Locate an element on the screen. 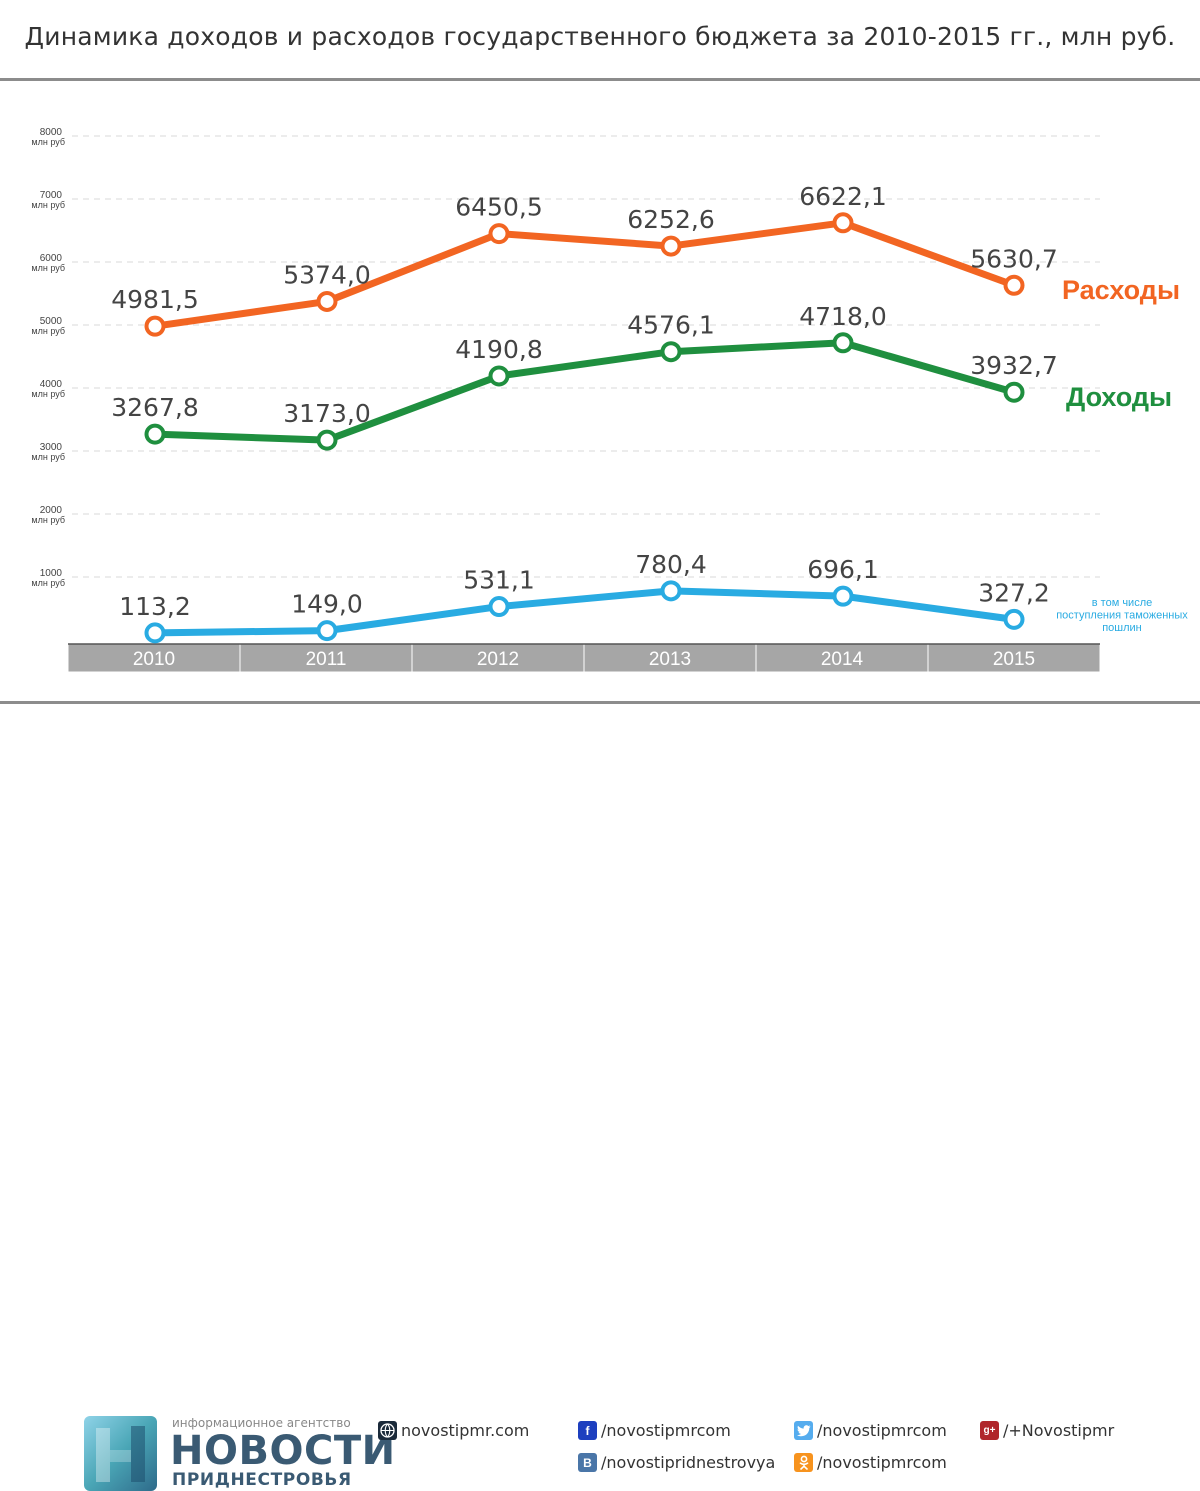 This screenshot has width=1200, height=1491. top-divider is located at coordinates (600, 79).